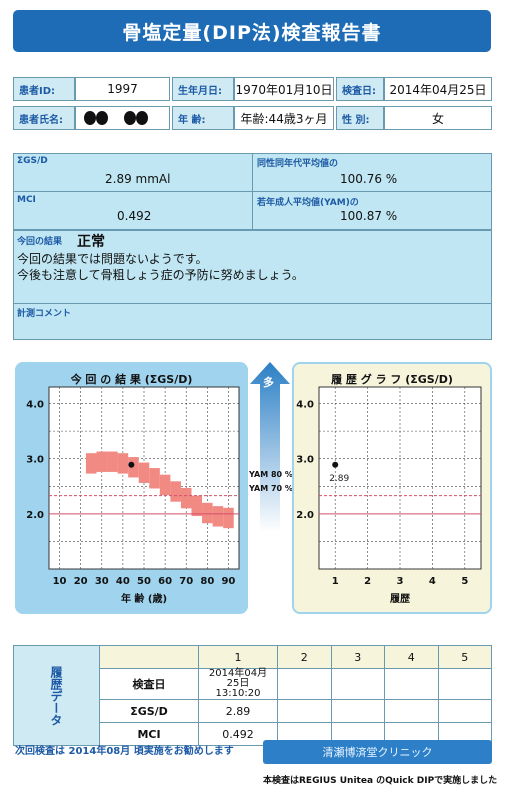 Image resolution: width=510 pixels, height=800 pixels. I want to click on yam-label: 若年成人平均値(YAM)の, so click(308, 203).